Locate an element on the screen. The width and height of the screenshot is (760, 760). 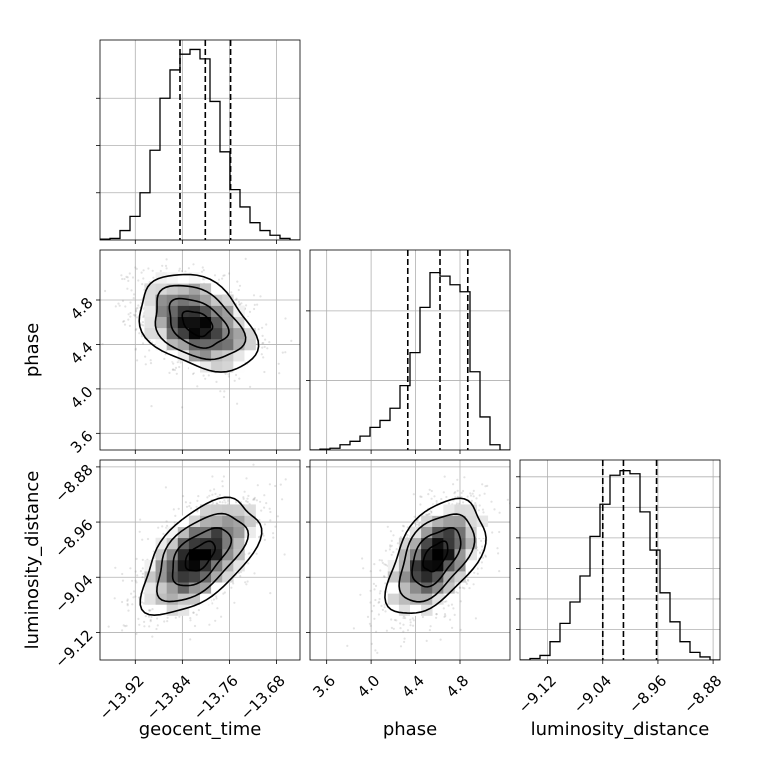
histogram-luminosity_distance is located at coordinates (620, 565).